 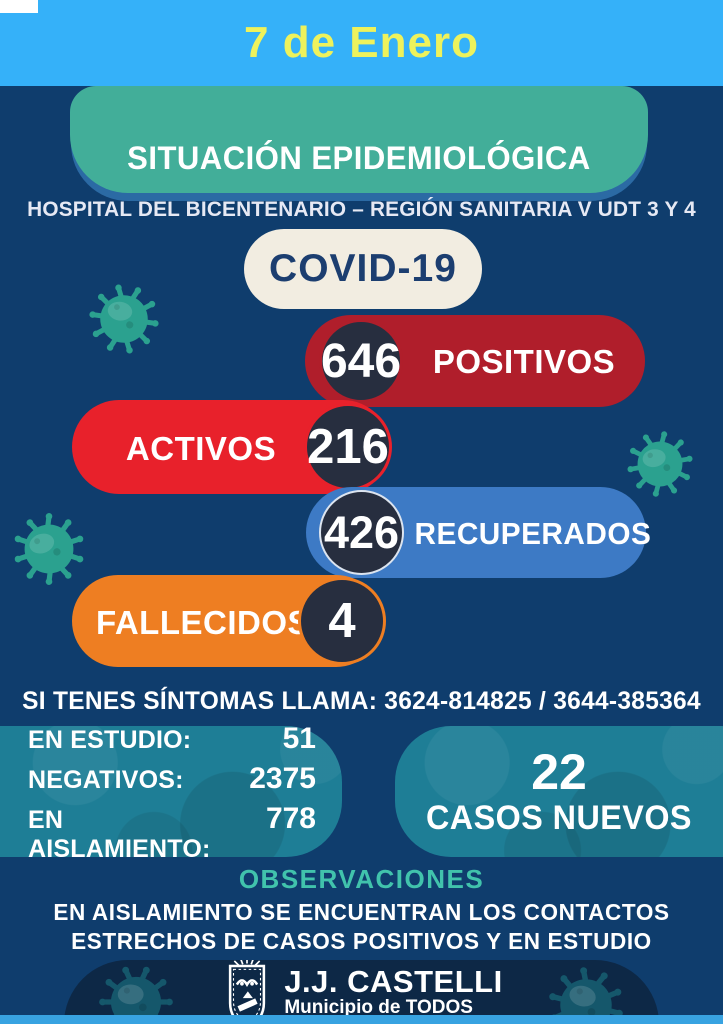 I want to click on row-value: 778, so click(x=290, y=818).